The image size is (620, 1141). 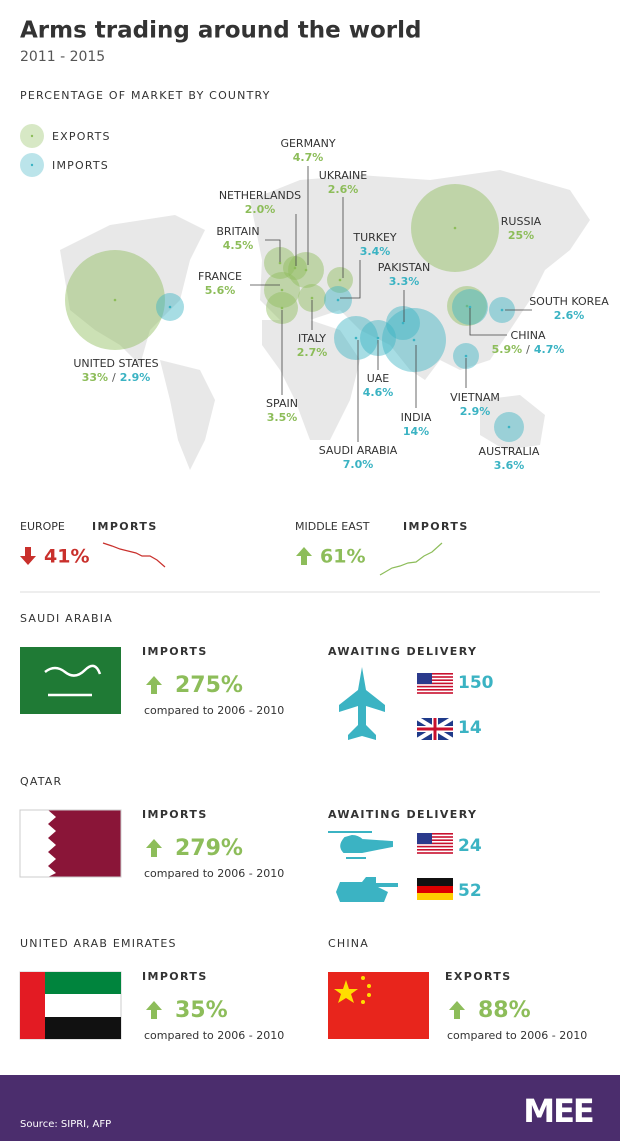 I want to click on country-name: UAE, so click(x=378, y=378).